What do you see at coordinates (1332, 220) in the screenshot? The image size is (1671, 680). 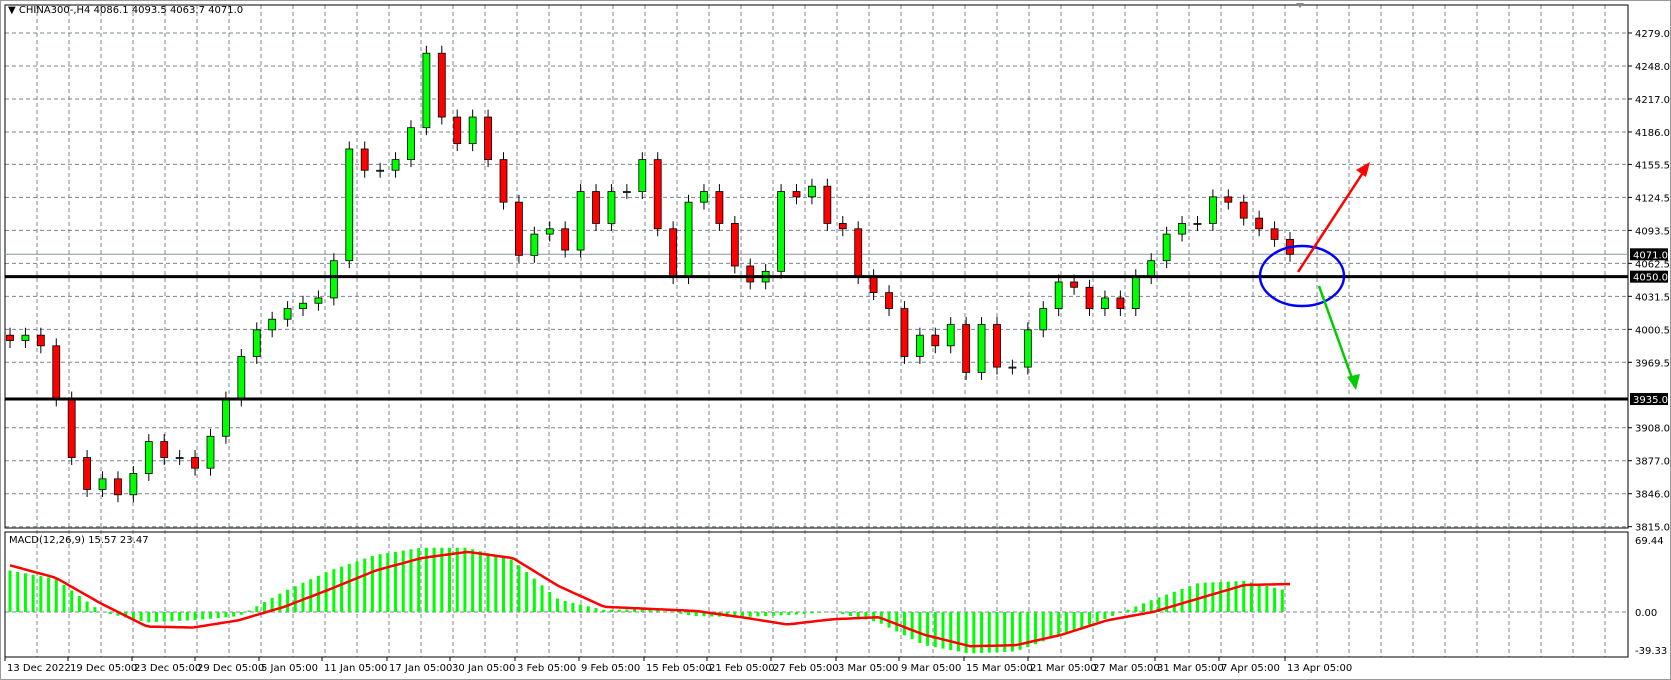 I see `arrow-up-shaft` at bounding box center [1332, 220].